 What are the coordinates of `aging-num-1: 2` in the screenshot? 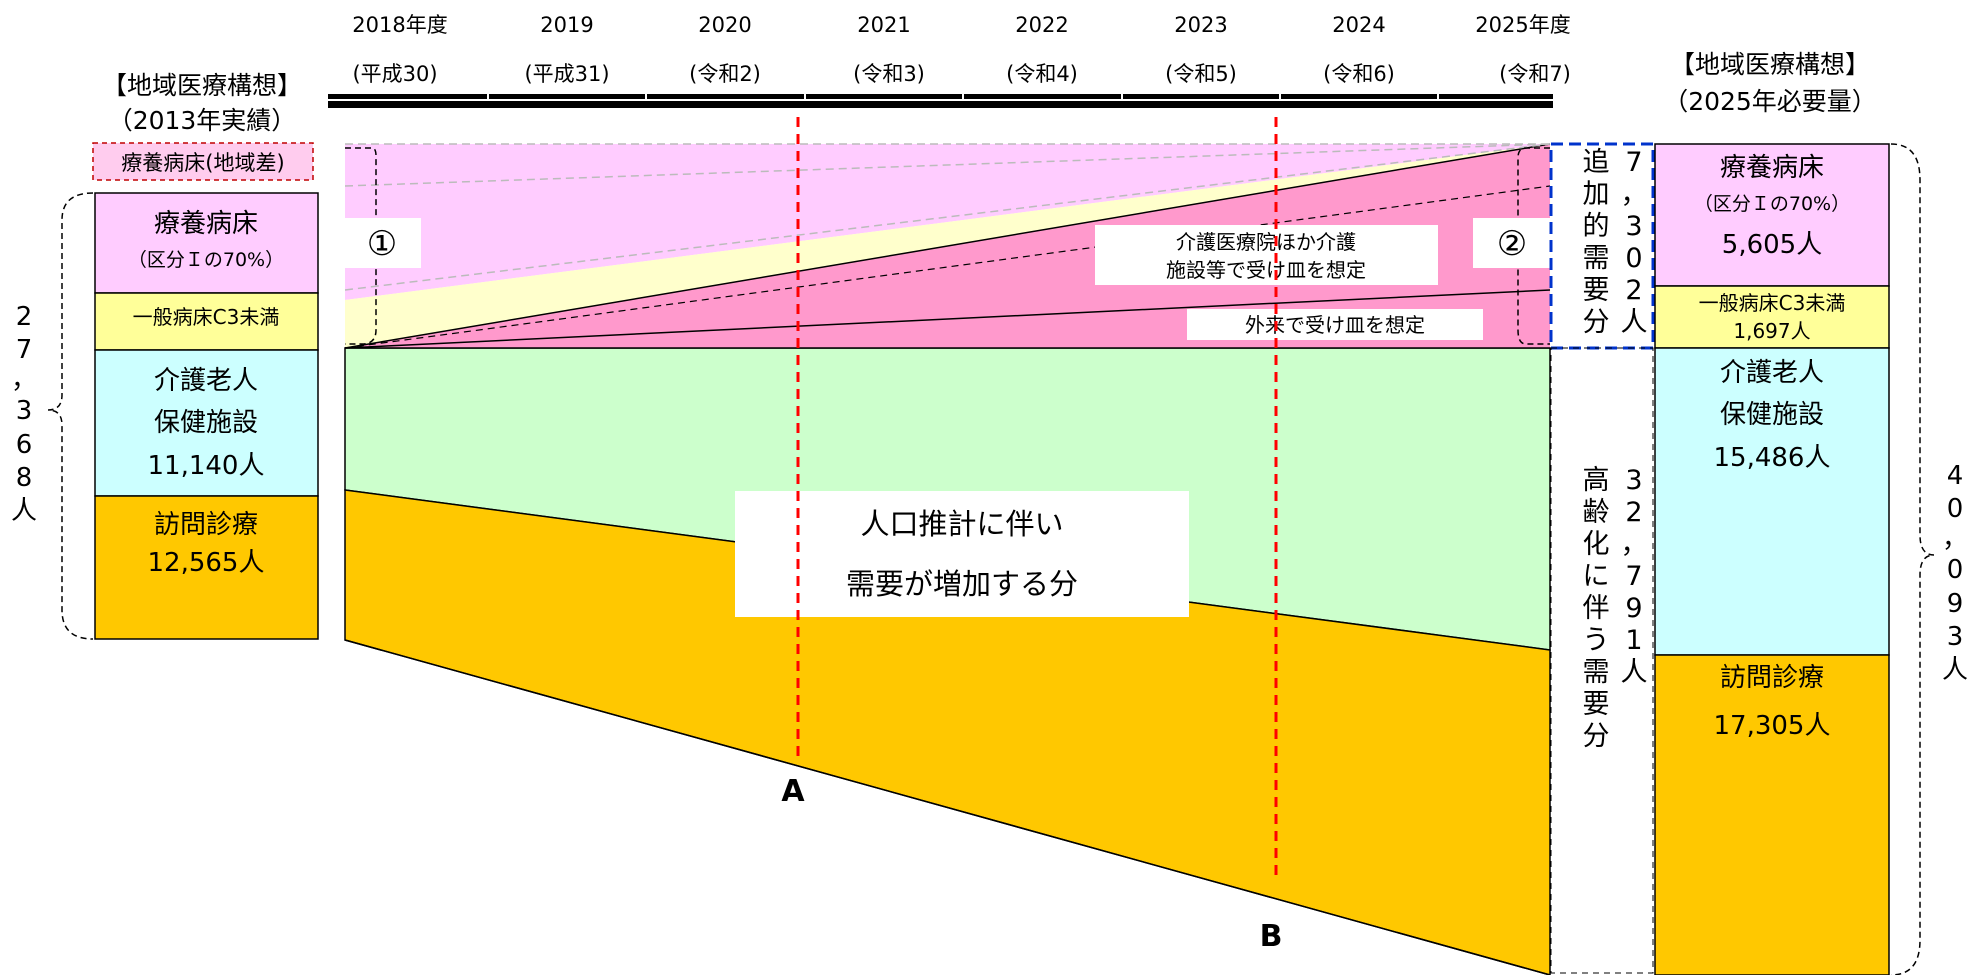 It's located at (1633, 512).